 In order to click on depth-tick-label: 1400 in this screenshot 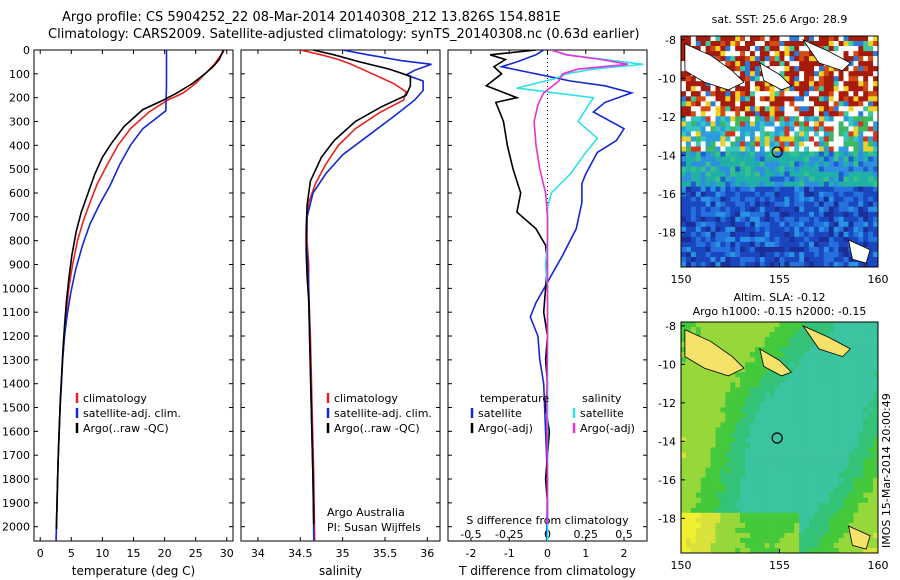, I will do `click(16, 384)`.